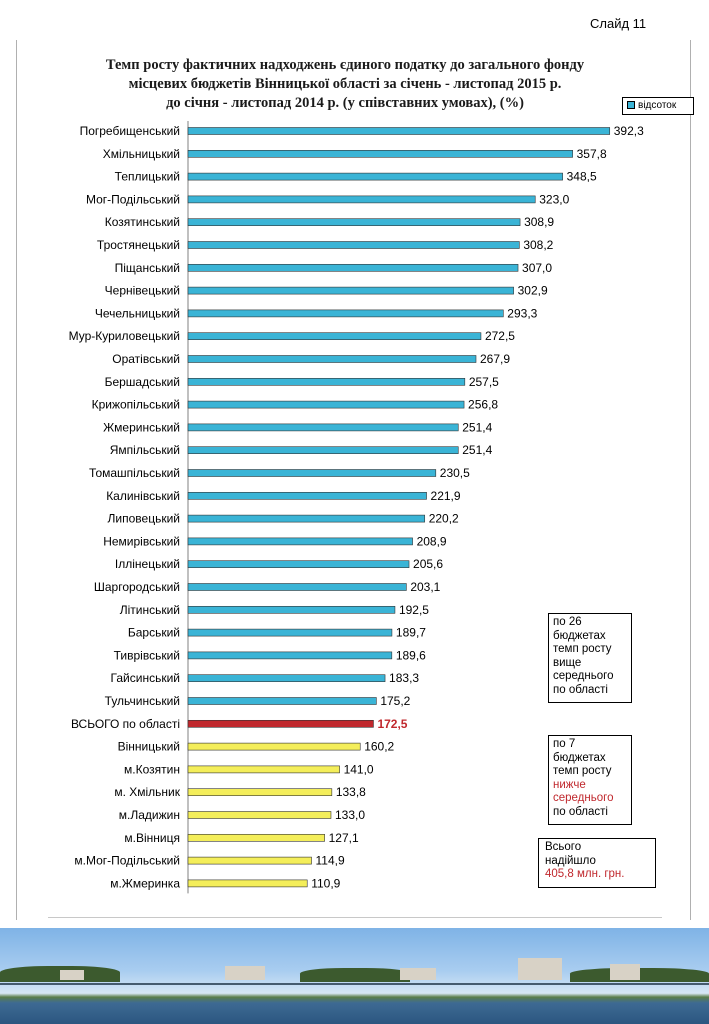 Image resolution: width=709 pixels, height=1024 pixels. Describe the element at coordinates (585, 874) in the screenshot. I see `note-total-amount: 405,8 млн. грн.` at that location.